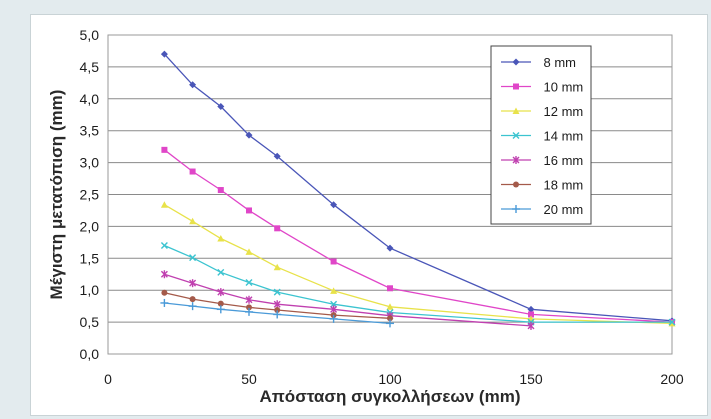 This screenshot has width=711, height=419. Describe the element at coordinates (90, 35) in the screenshot. I see `y-tick-label: 5,0` at that location.